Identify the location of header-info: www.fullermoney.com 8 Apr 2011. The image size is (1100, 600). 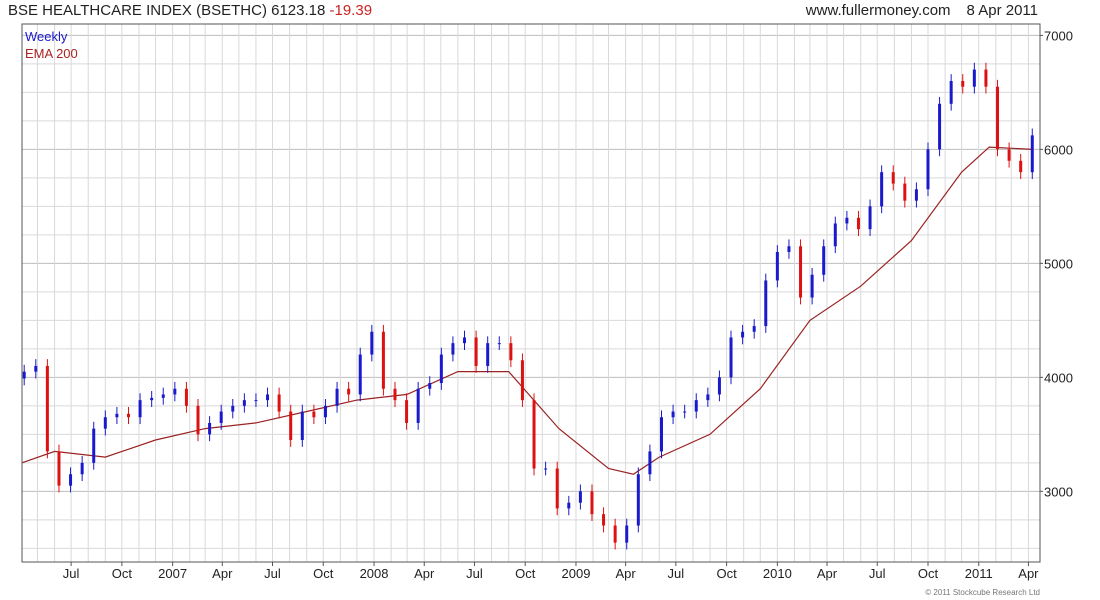
(922, 10).